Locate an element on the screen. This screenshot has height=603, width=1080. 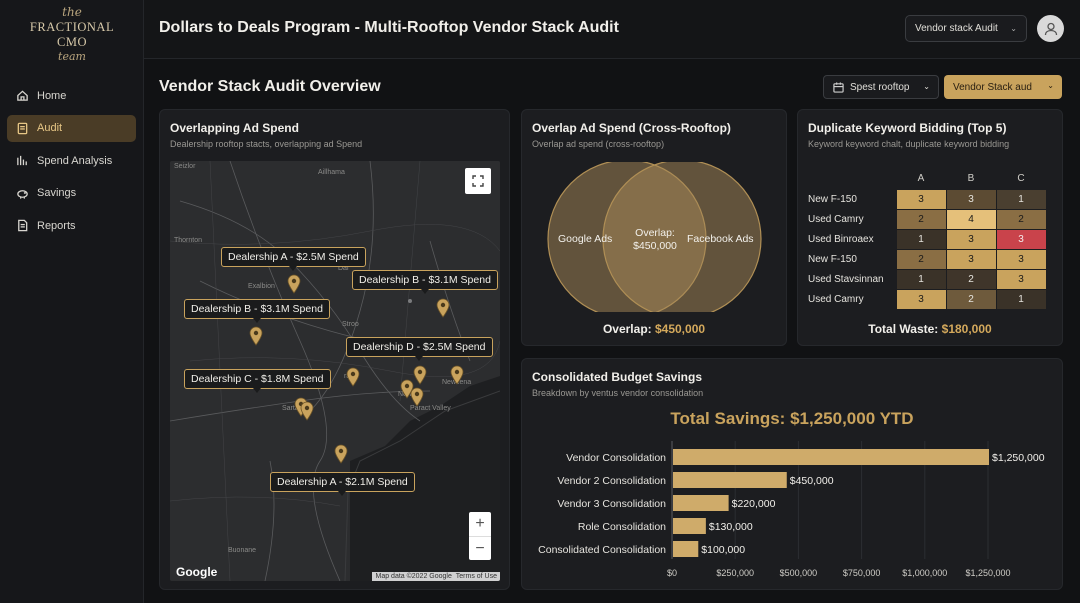
dealership-label: Dealership D - $2.5M Spend is located at coordinates (419, 349).